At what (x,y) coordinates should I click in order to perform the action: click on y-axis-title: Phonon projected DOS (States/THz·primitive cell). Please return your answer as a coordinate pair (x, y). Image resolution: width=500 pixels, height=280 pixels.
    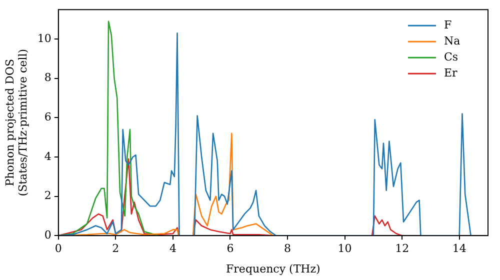
    Looking at the image, I should click on (16, 122).